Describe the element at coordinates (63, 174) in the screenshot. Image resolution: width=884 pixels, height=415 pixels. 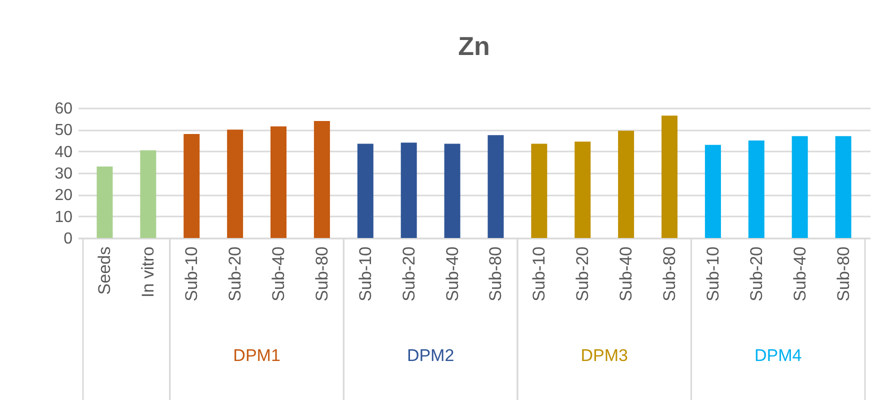
I see `y-tick-label: 30` at that location.